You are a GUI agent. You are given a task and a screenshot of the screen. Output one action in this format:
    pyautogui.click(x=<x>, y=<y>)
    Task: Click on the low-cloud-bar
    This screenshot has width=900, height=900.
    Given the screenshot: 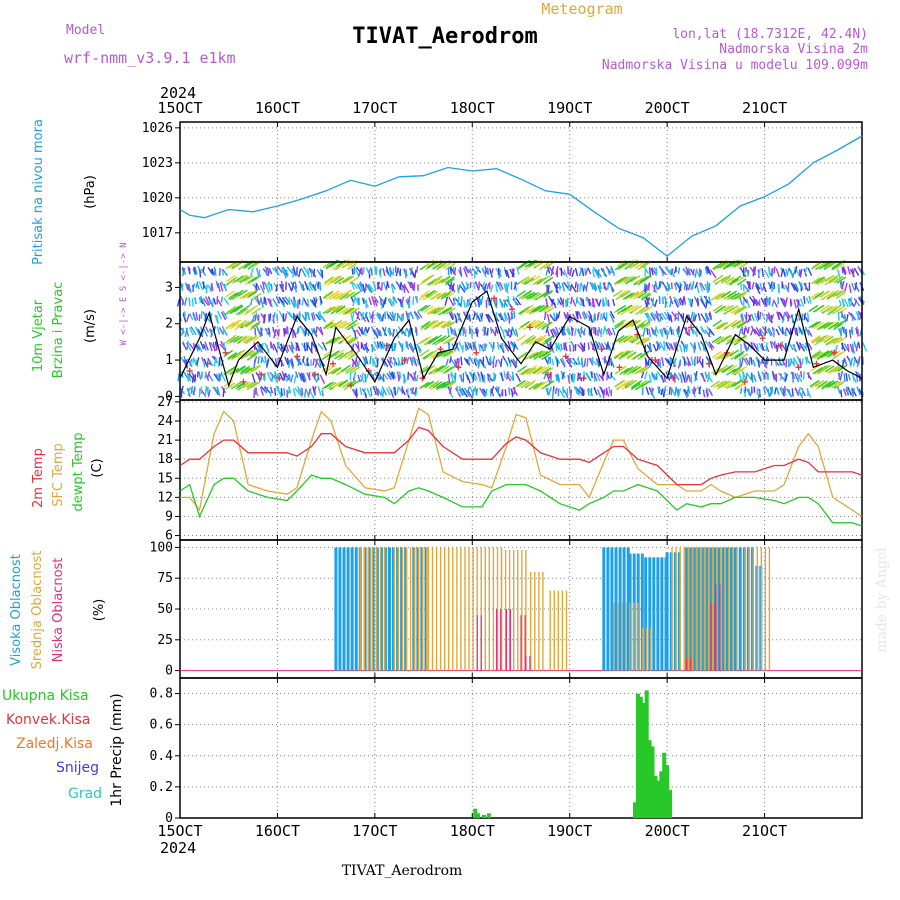 What is the action you would take?
    pyautogui.click(x=521, y=643)
    